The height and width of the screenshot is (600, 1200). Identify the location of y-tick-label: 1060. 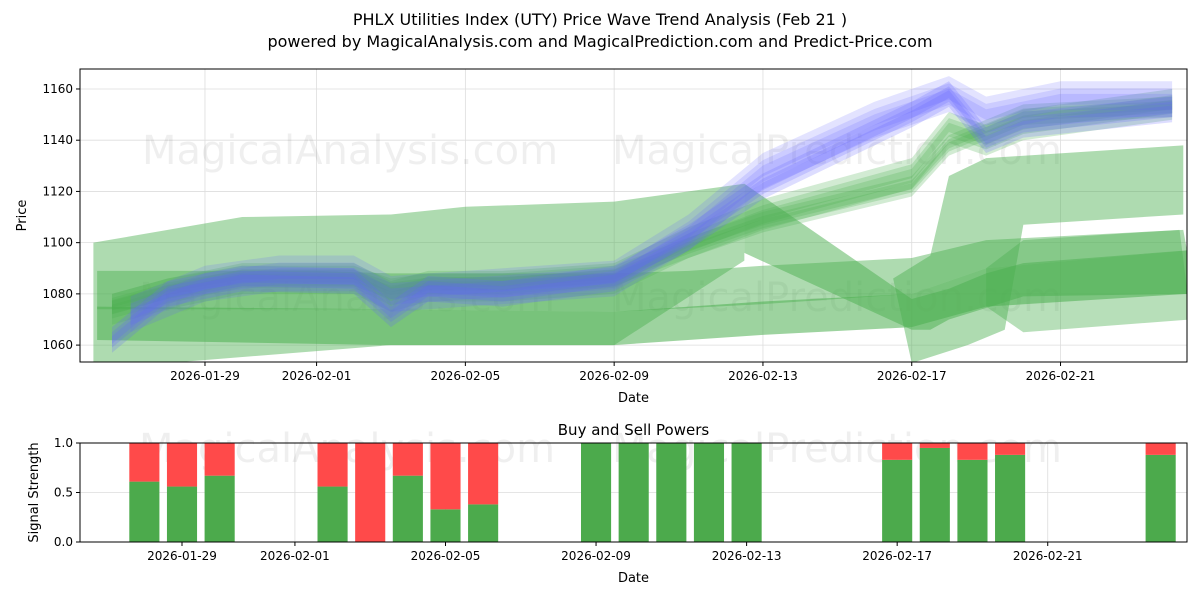
(57, 345).